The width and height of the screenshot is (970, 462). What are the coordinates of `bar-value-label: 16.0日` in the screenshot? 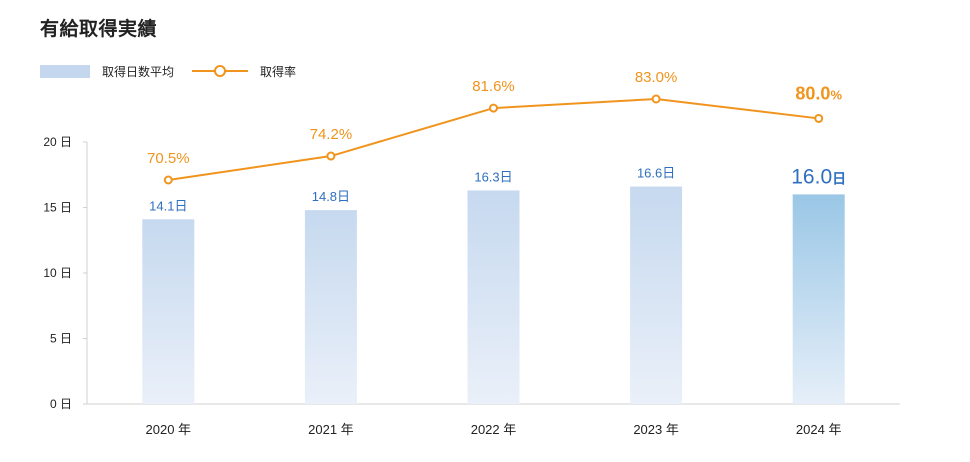 It's located at (818, 176).